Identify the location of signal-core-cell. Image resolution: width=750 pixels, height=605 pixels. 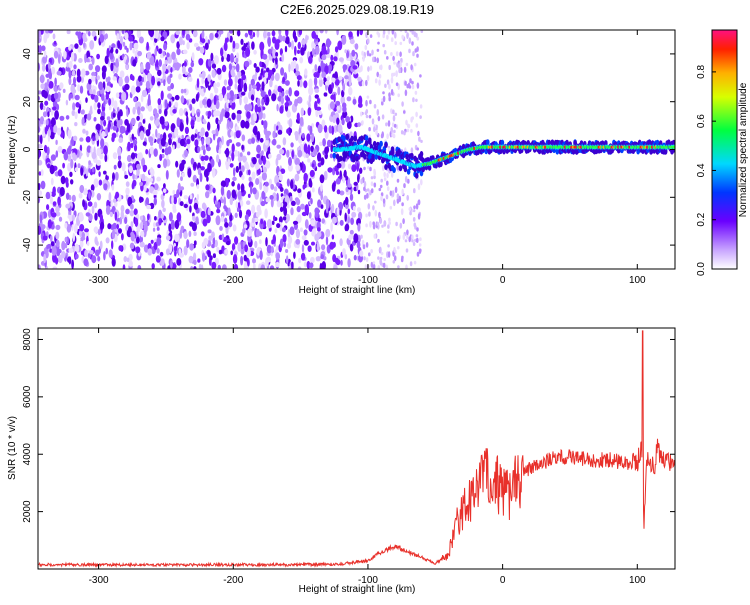
(673, 147).